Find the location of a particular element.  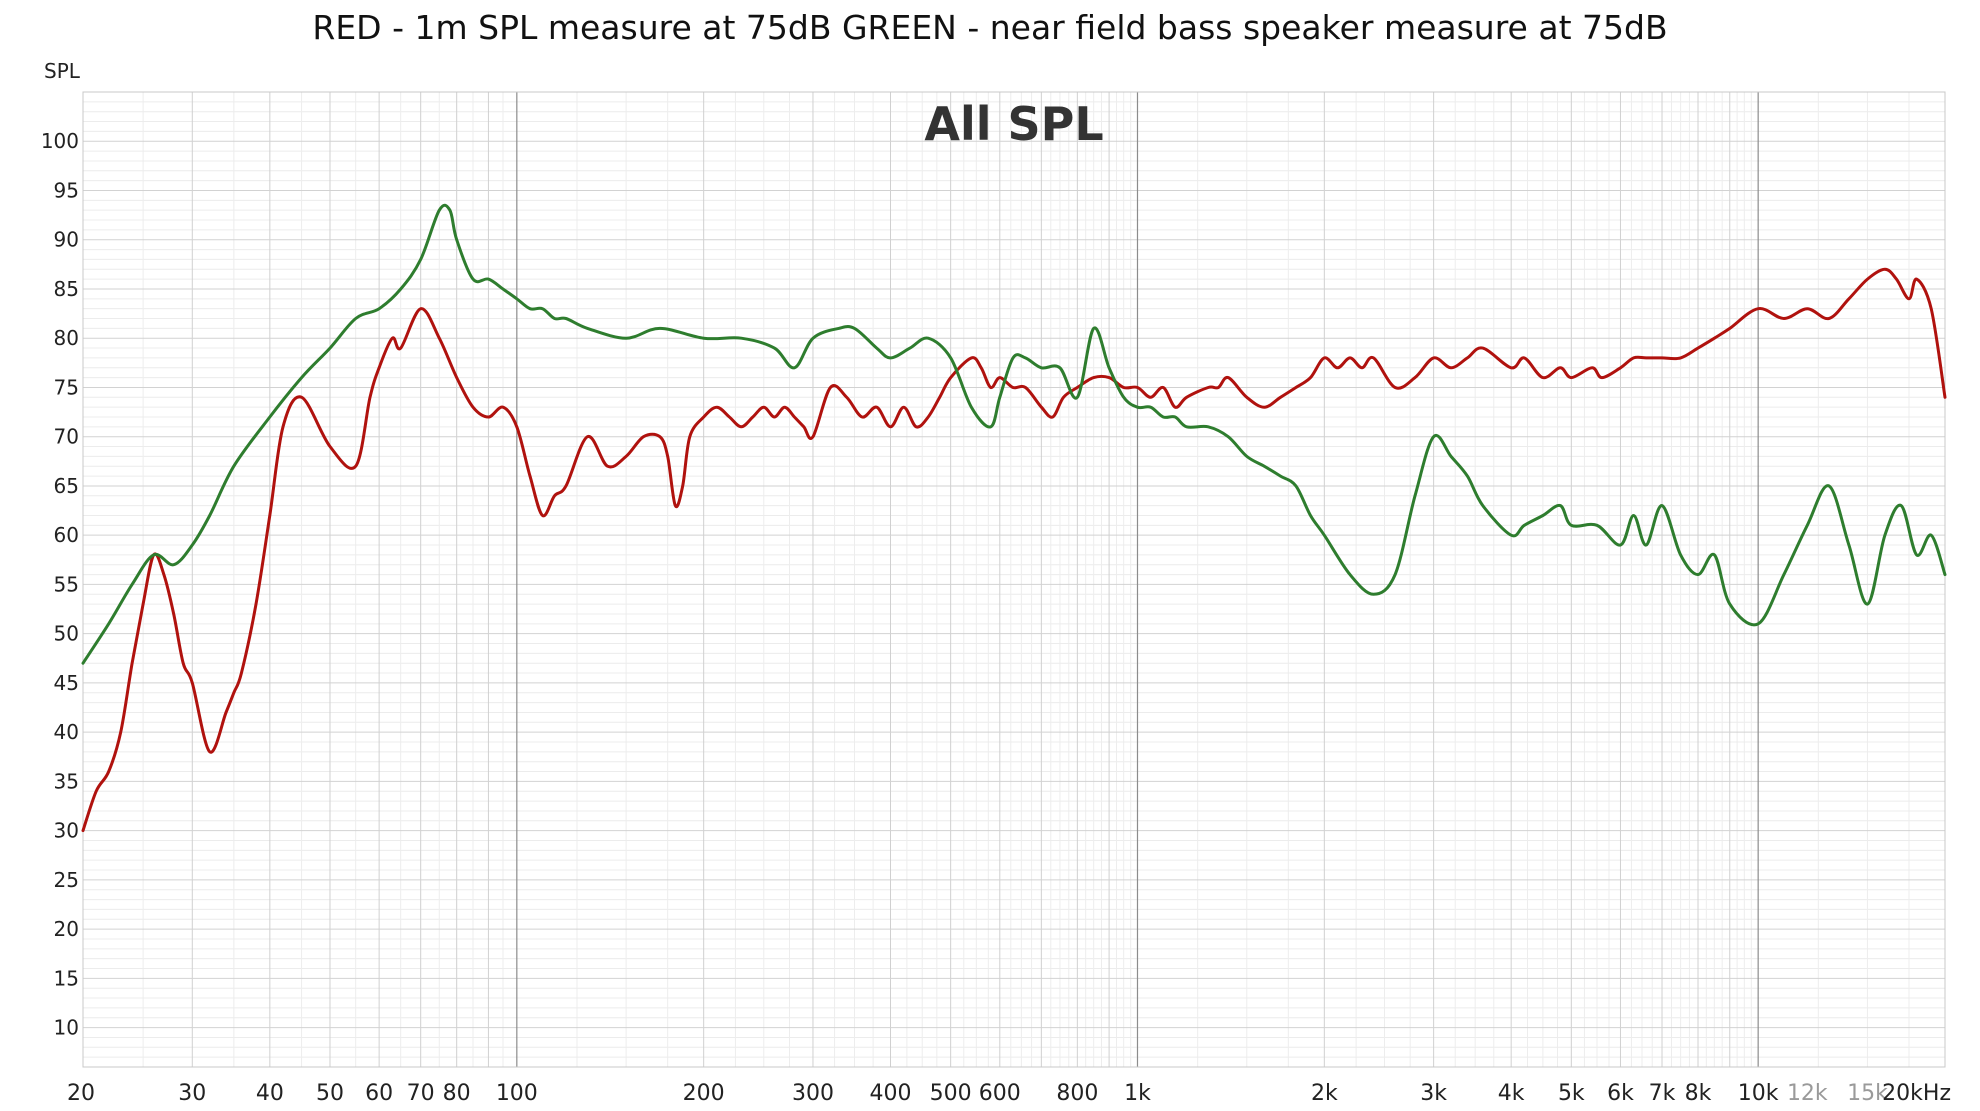

y-tick-label: 20 is located at coordinates (66, 929).